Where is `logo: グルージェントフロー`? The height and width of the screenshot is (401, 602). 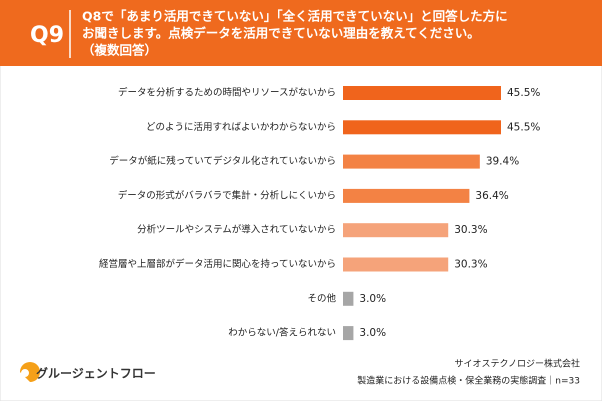 logo: グルージェントフロー is located at coordinates (88, 372).